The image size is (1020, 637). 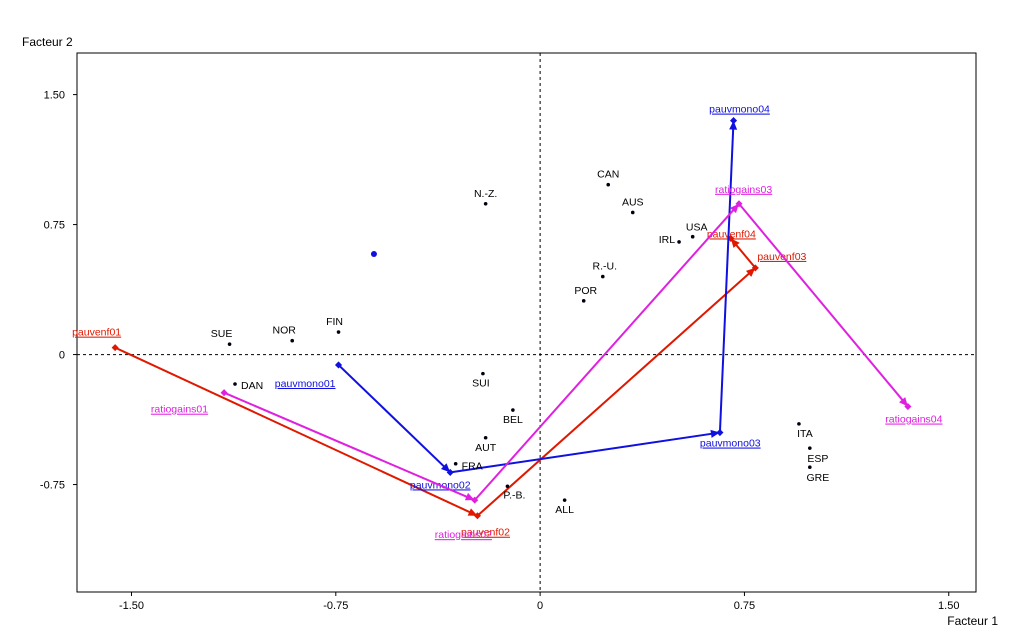 I want to click on country-label: N.-Z., so click(x=485, y=194).